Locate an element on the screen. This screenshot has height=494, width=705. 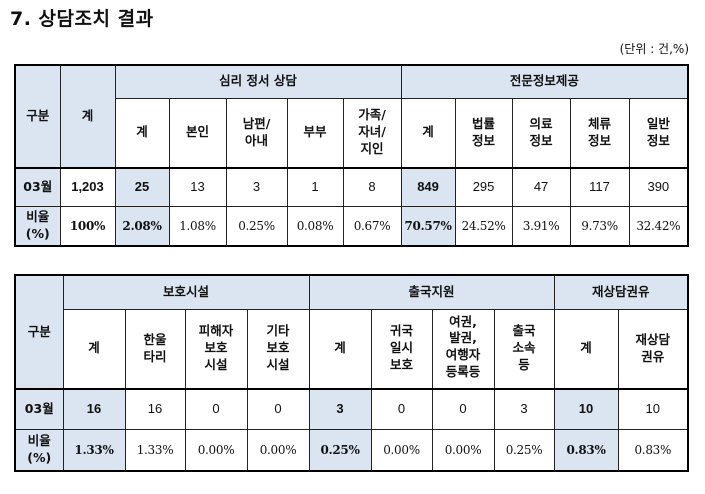
cell: 9.73% is located at coordinates (599, 226).